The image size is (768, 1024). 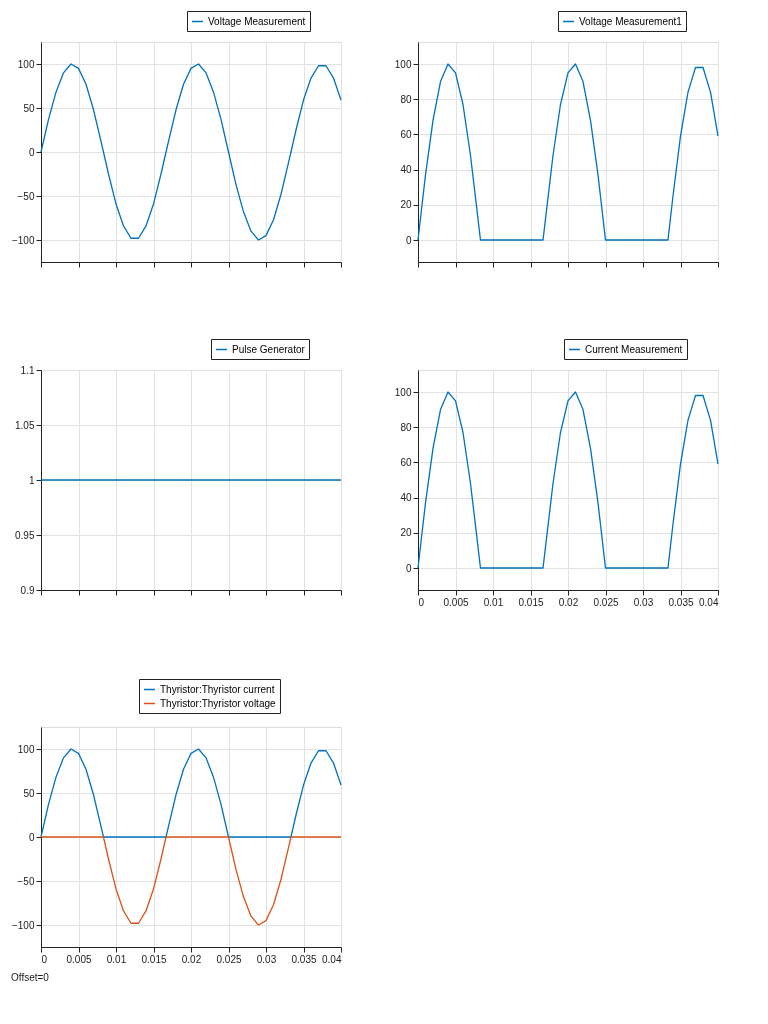 I want to click on text: Offset=0, so click(x=30, y=977).